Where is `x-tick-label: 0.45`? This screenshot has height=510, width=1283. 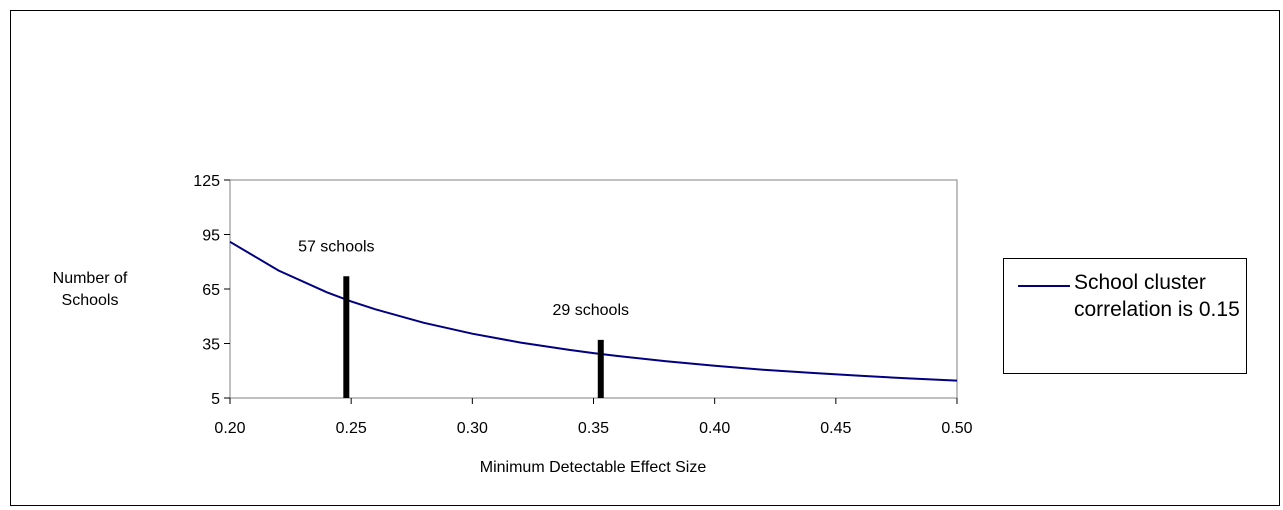
x-tick-label: 0.45 is located at coordinates (835, 428).